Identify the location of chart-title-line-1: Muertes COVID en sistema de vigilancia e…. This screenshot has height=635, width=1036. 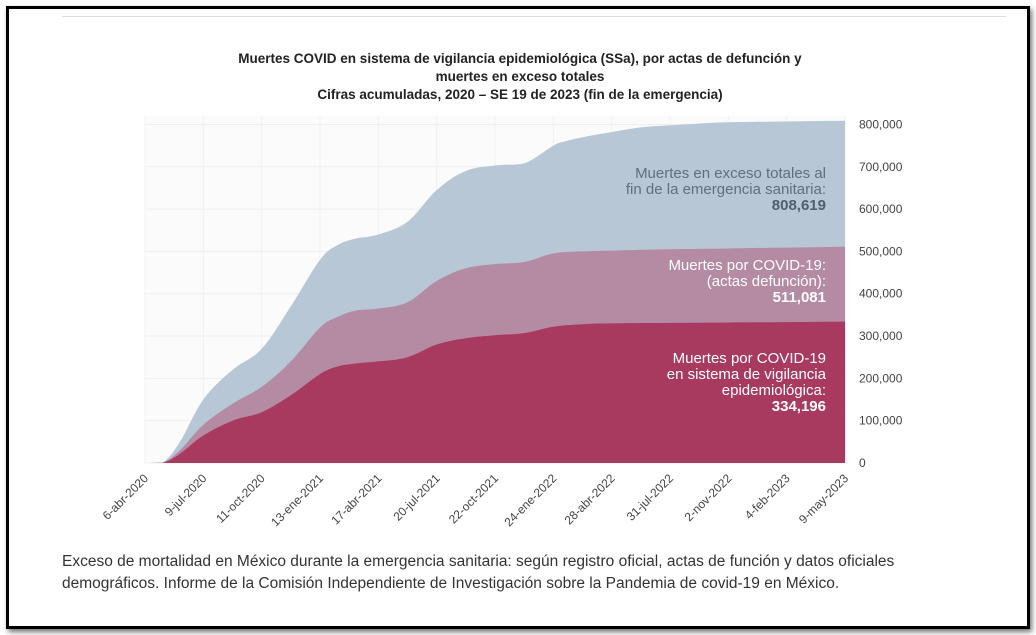
(520, 58).